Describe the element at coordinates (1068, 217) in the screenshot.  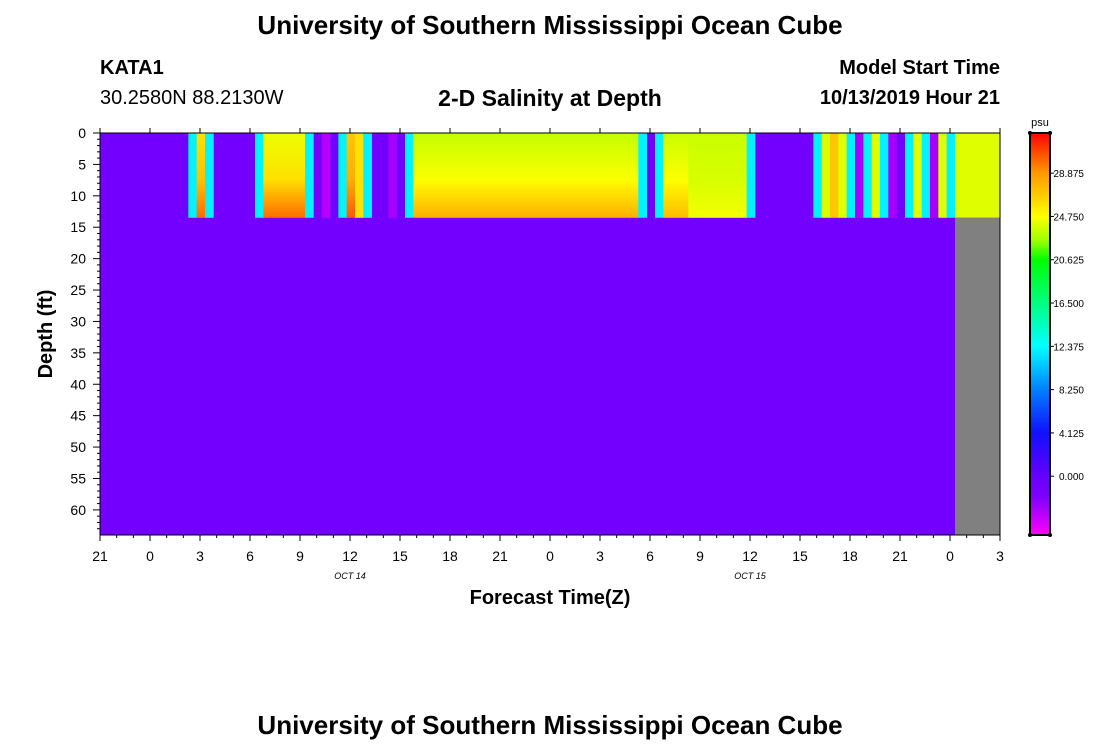
I see `colorbar-tick-label: 24.750` at that location.